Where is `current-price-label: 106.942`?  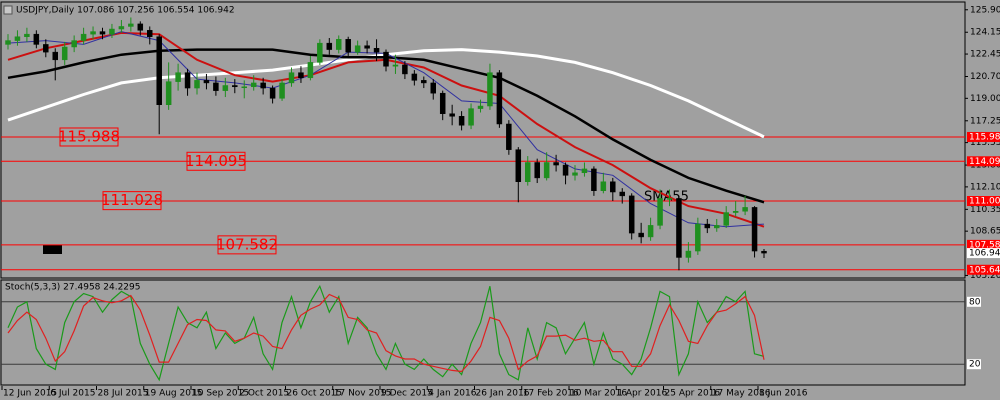 current-price-label: 106.942 is located at coordinates (984, 254).